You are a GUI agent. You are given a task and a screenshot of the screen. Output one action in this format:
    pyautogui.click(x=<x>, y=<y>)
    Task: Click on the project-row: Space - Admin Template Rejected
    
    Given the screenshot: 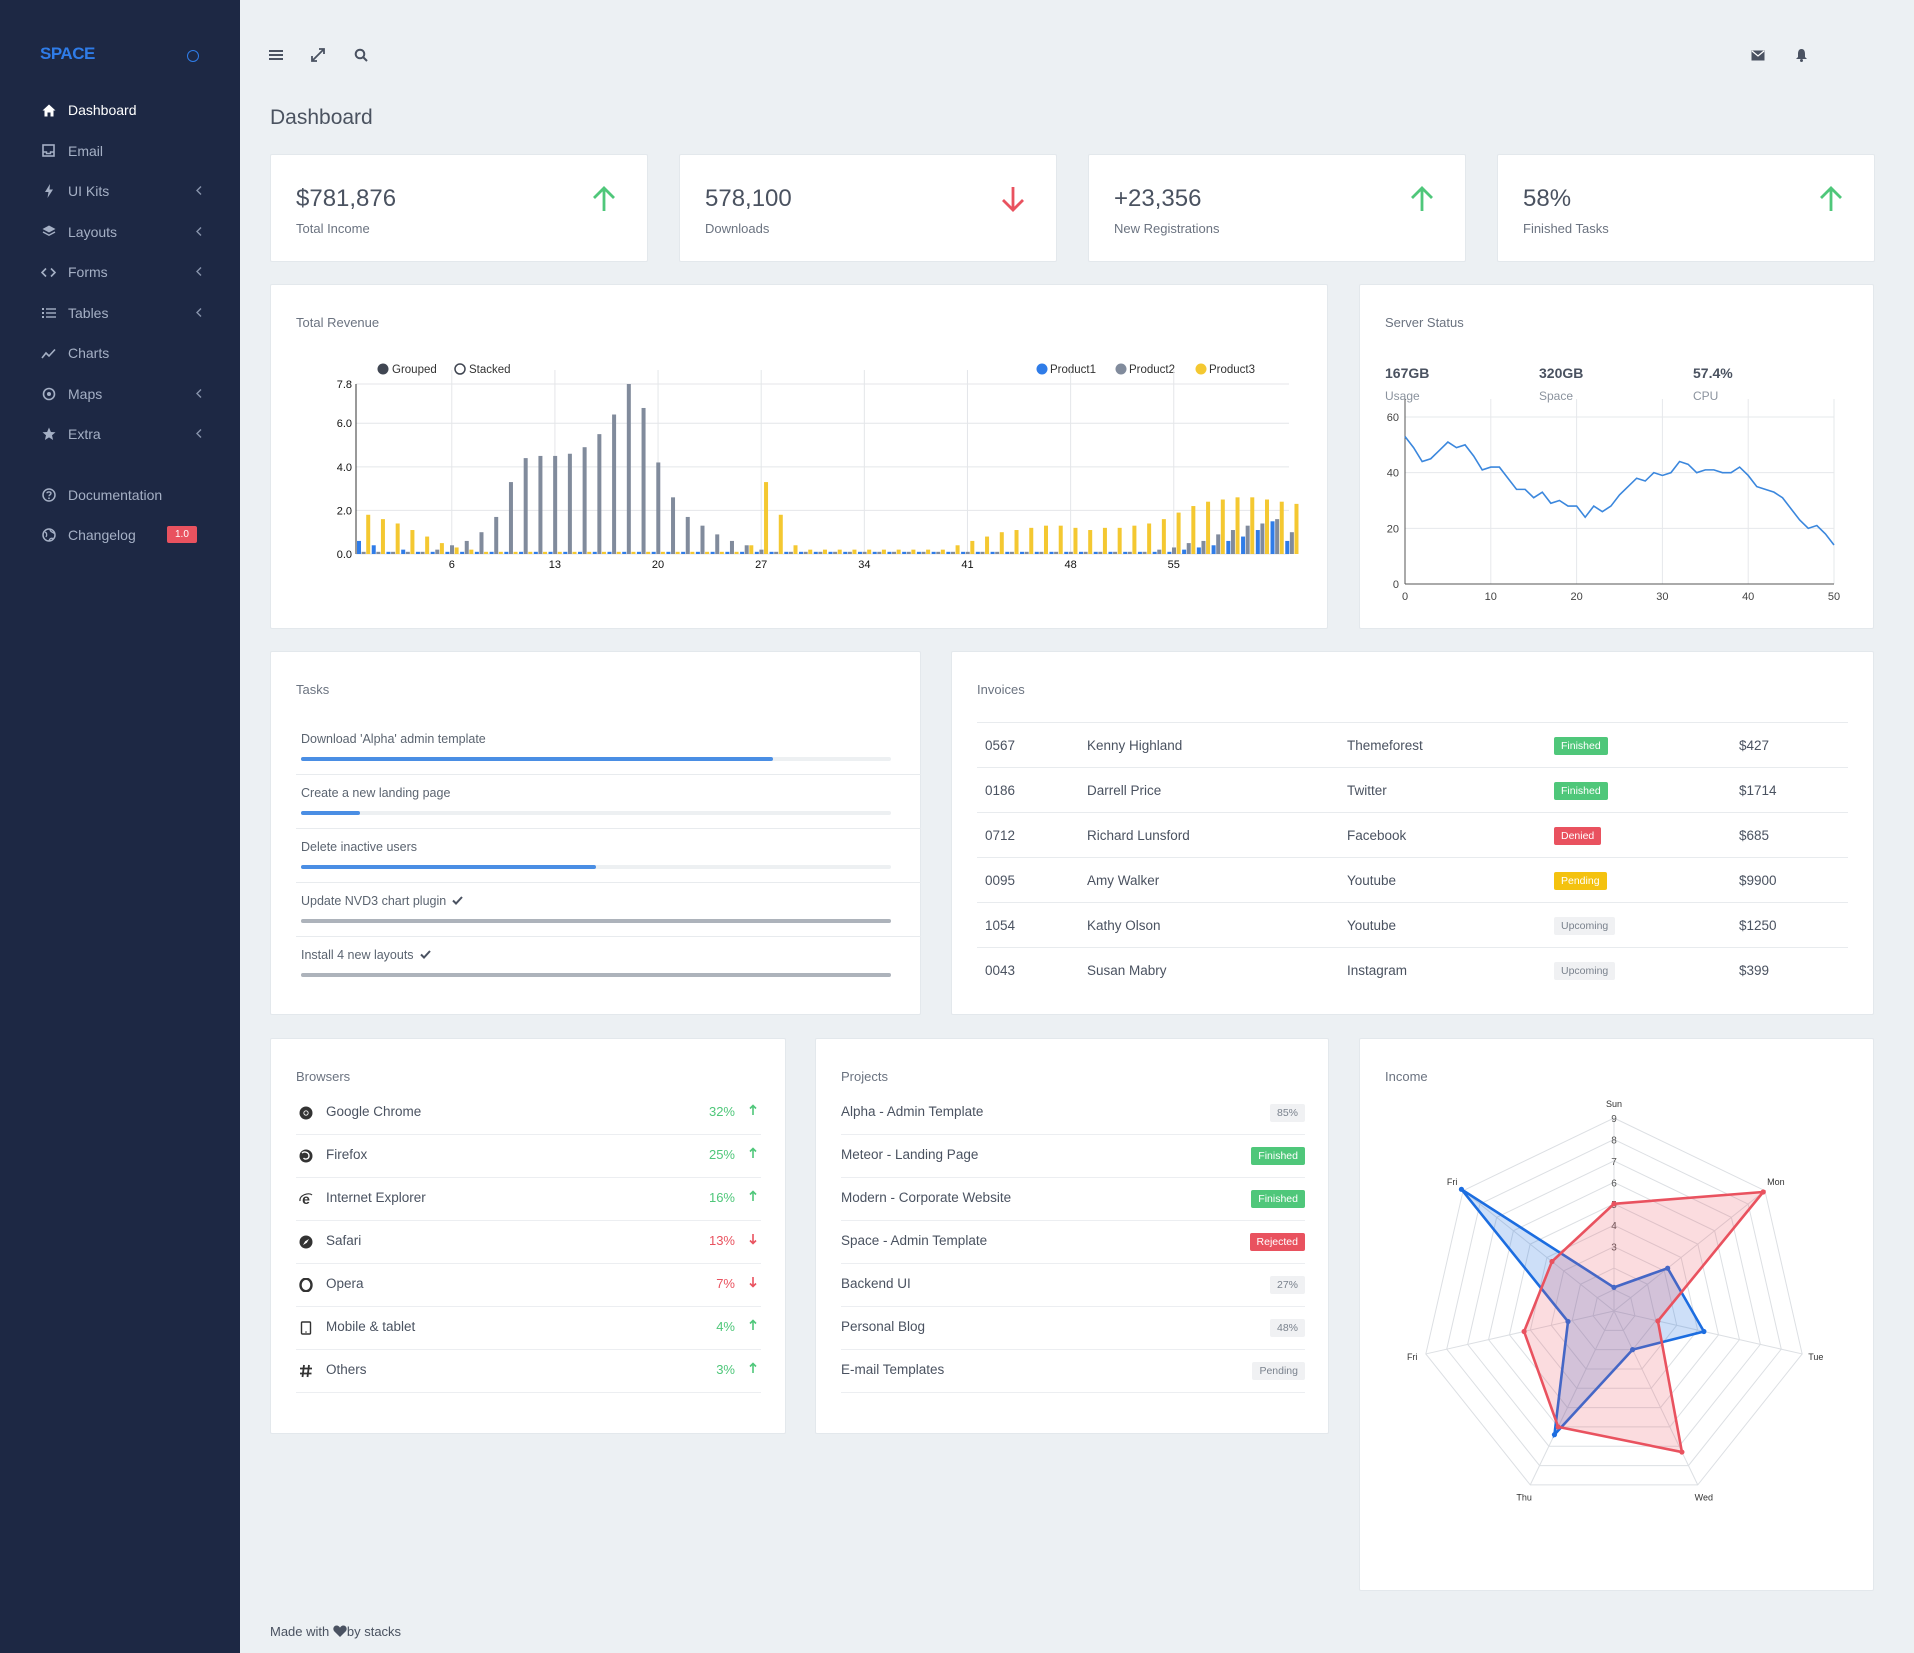 What is the action you would take?
    pyautogui.click(x=1073, y=1242)
    